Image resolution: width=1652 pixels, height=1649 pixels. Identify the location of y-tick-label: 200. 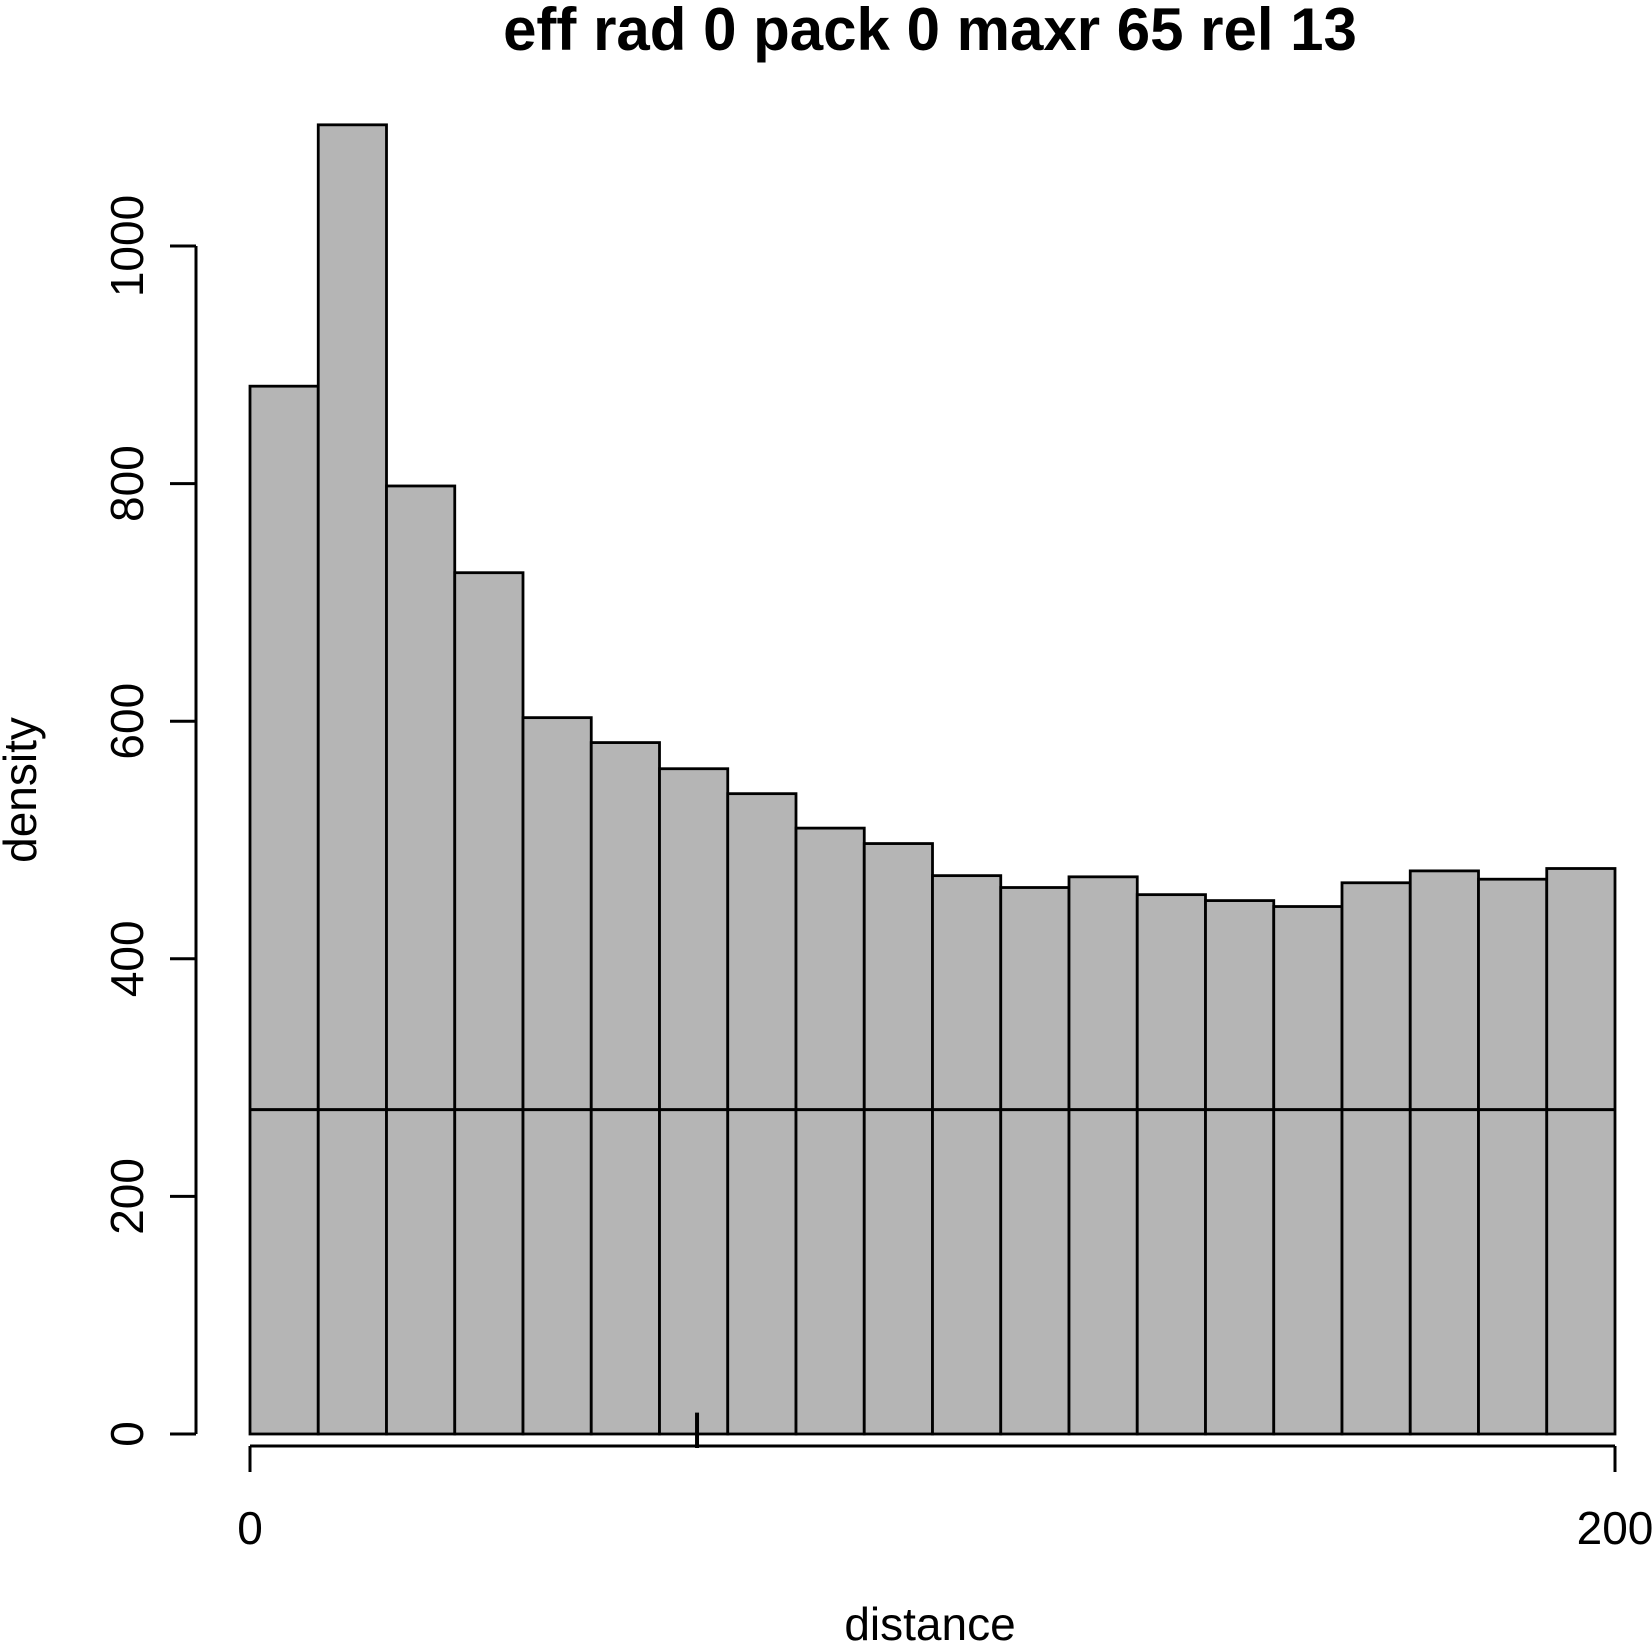
(127, 1196).